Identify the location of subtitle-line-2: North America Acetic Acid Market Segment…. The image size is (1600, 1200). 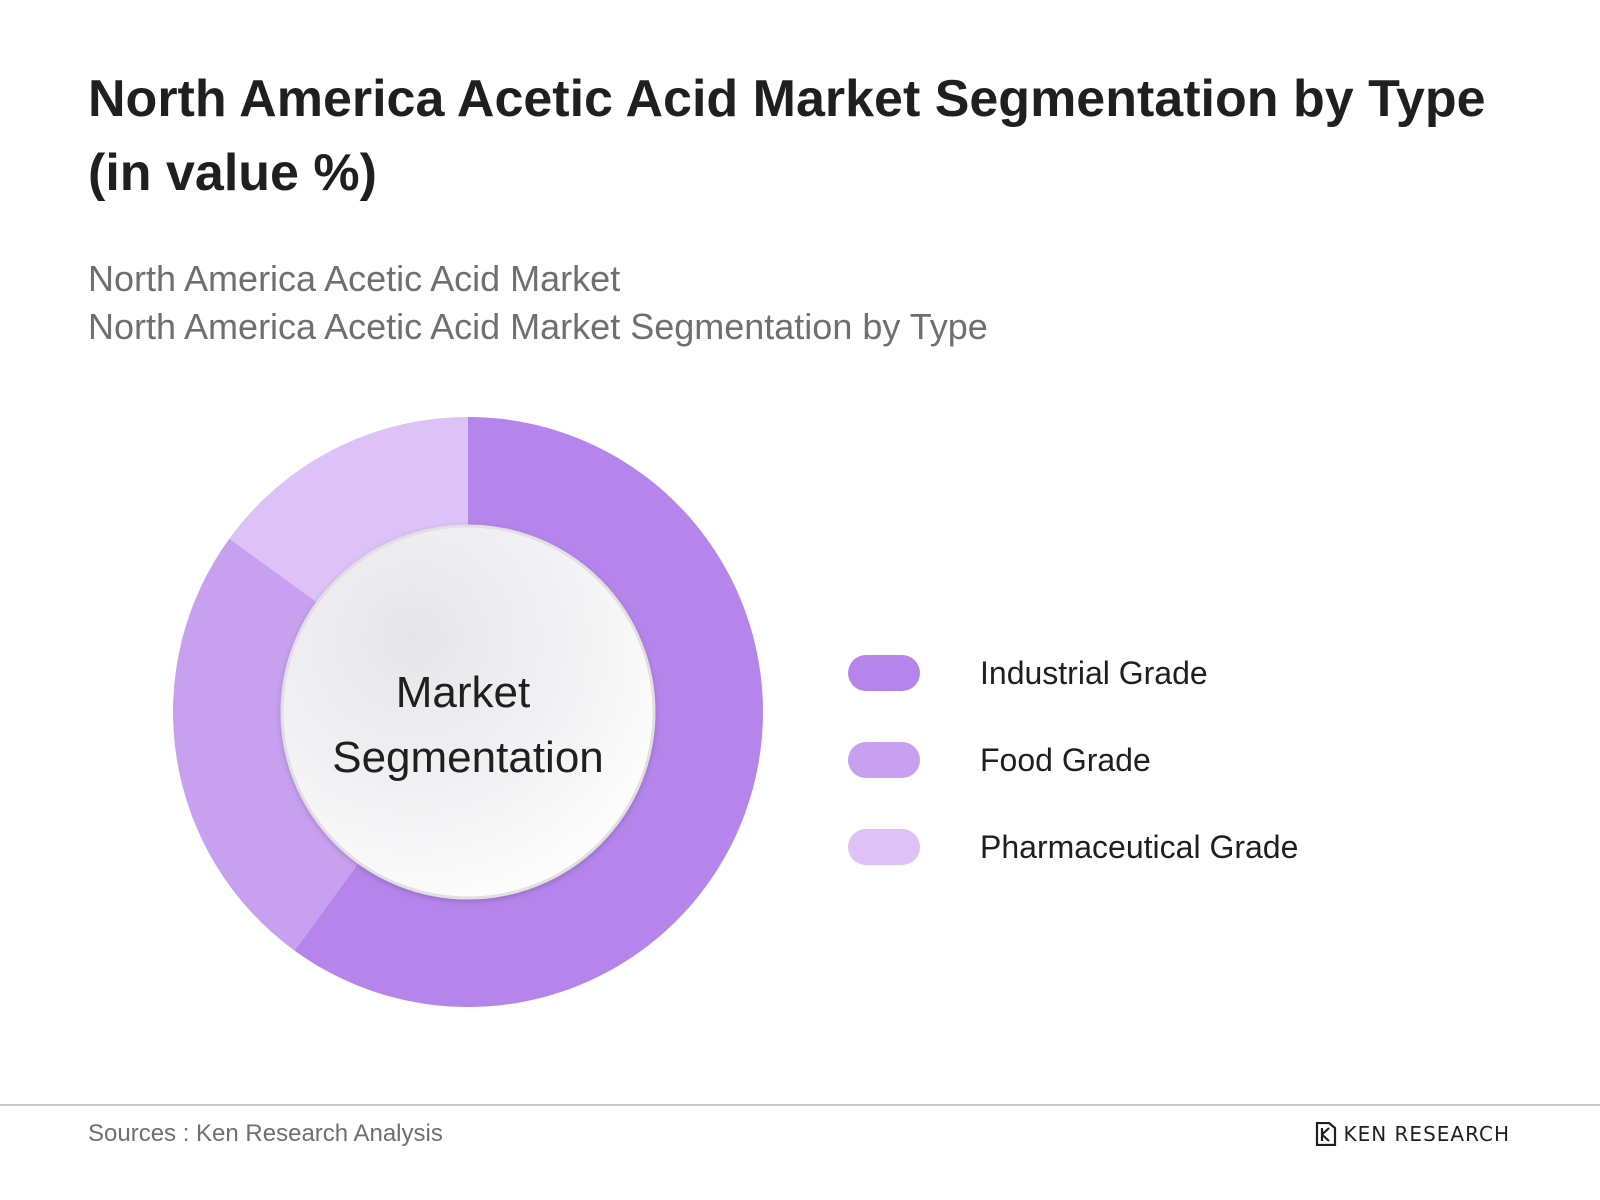
(538, 326).